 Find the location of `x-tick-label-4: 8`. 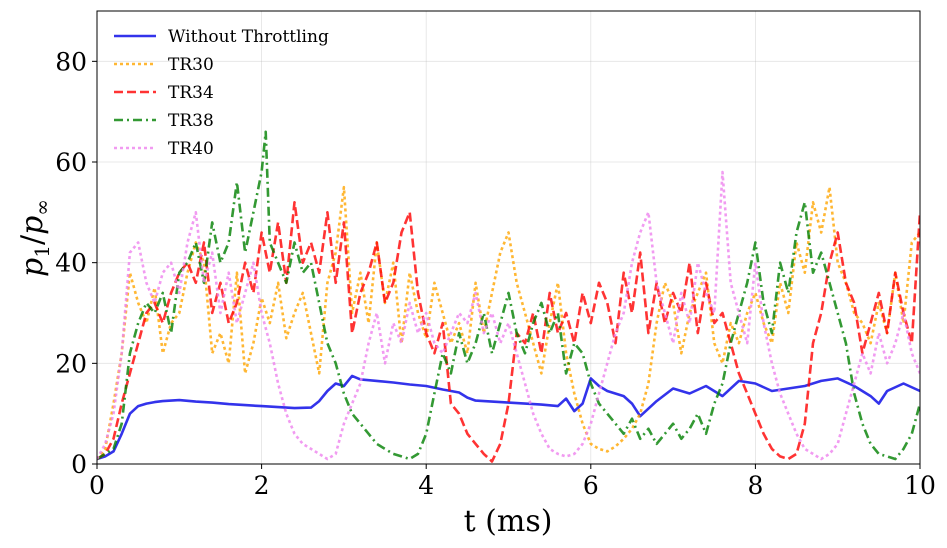

x-tick-label-4: 8 is located at coordinates (755, 485).